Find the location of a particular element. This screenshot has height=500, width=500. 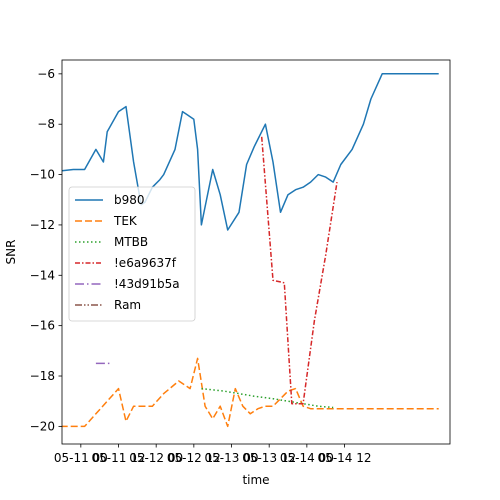

x-tick-label: 05-11 00 is located at coordinates (81, 458).